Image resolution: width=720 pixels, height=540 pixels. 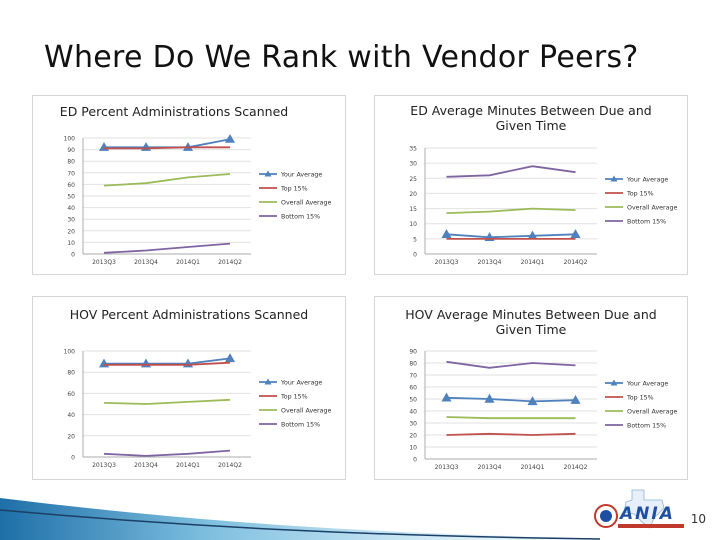 What do you see at coordinates (647, 514) in the screenshot?
I see `logo-wordmark: ANIA` at bounding box center [647, 514].